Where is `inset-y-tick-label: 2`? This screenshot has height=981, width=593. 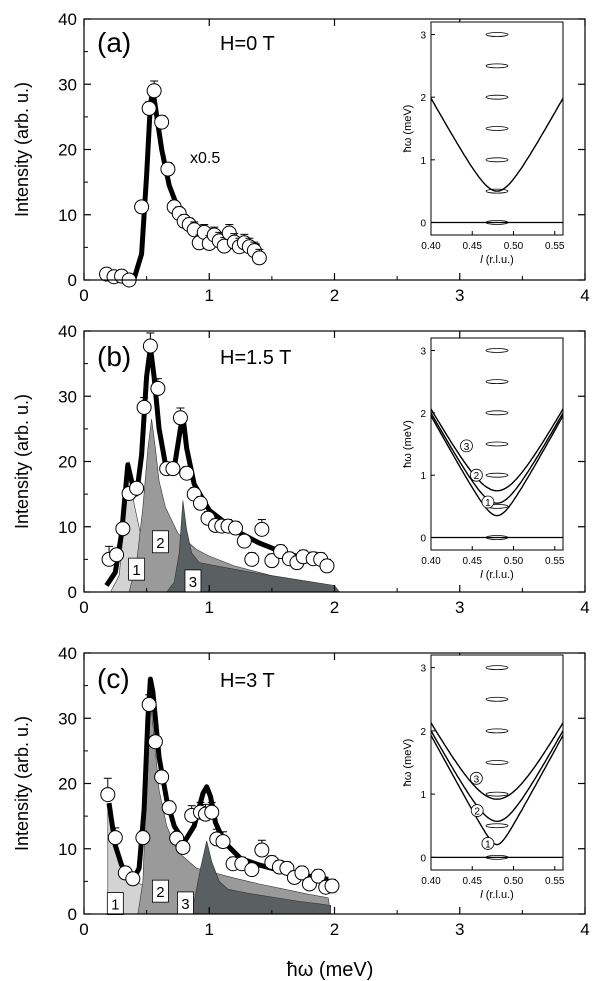
inset-y-tick-label: 2 is located at coordinates (423, 732).